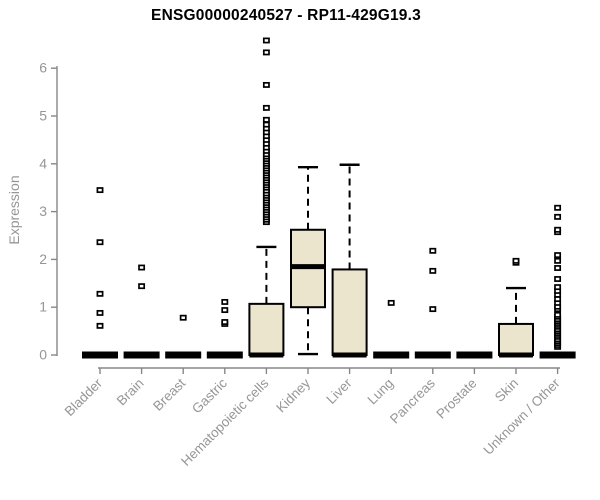  I want to click on outlier-point-breast, so click(183, 317).